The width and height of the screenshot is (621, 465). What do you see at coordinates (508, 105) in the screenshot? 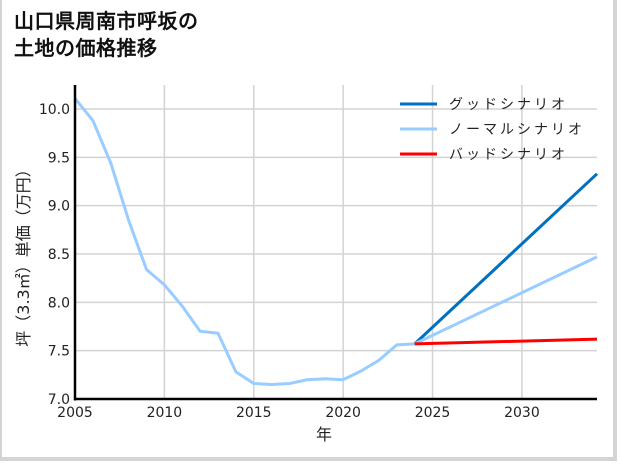
I see `legend-label: グッドシナリオ` at bounding box center [508, 105].